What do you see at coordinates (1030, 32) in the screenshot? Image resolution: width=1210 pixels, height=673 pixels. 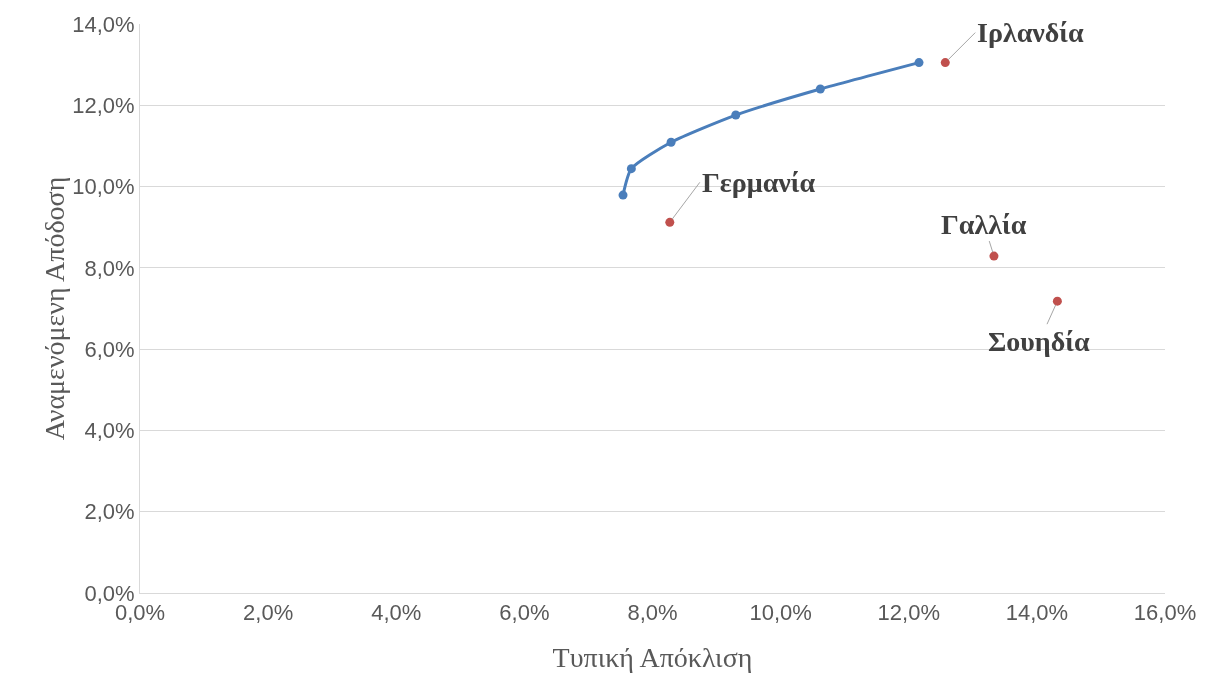 I see `annotation: Ιρλανδία` at bounding box center [1030, 32].